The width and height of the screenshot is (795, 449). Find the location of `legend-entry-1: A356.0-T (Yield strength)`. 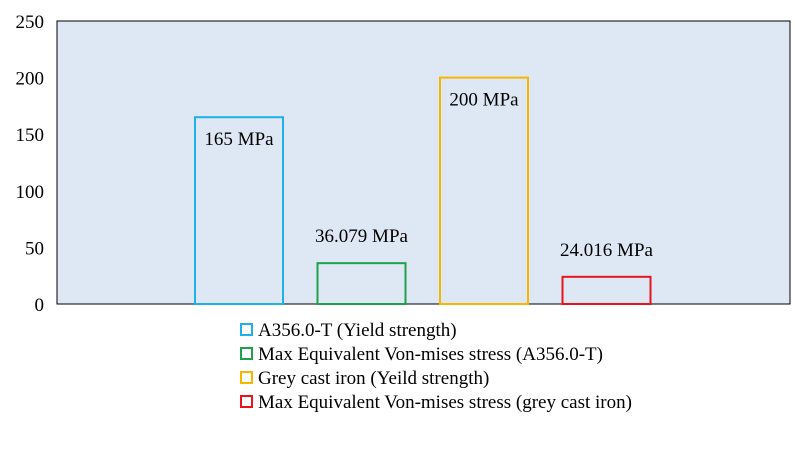

legend-entry-1: A356.0-T (Yield strength) is located at coordinates (357, 330).